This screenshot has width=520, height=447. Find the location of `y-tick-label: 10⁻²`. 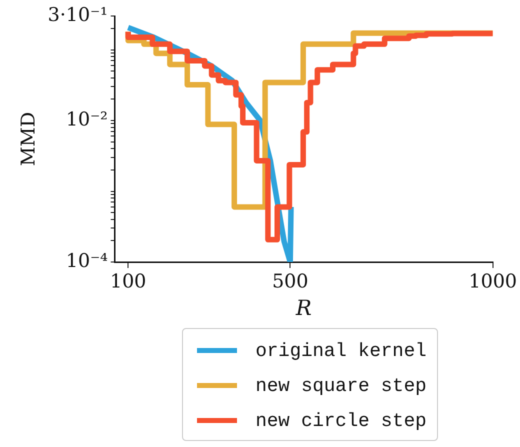

y-tick-label: 10⁻² is located at coordinates (87, 119).